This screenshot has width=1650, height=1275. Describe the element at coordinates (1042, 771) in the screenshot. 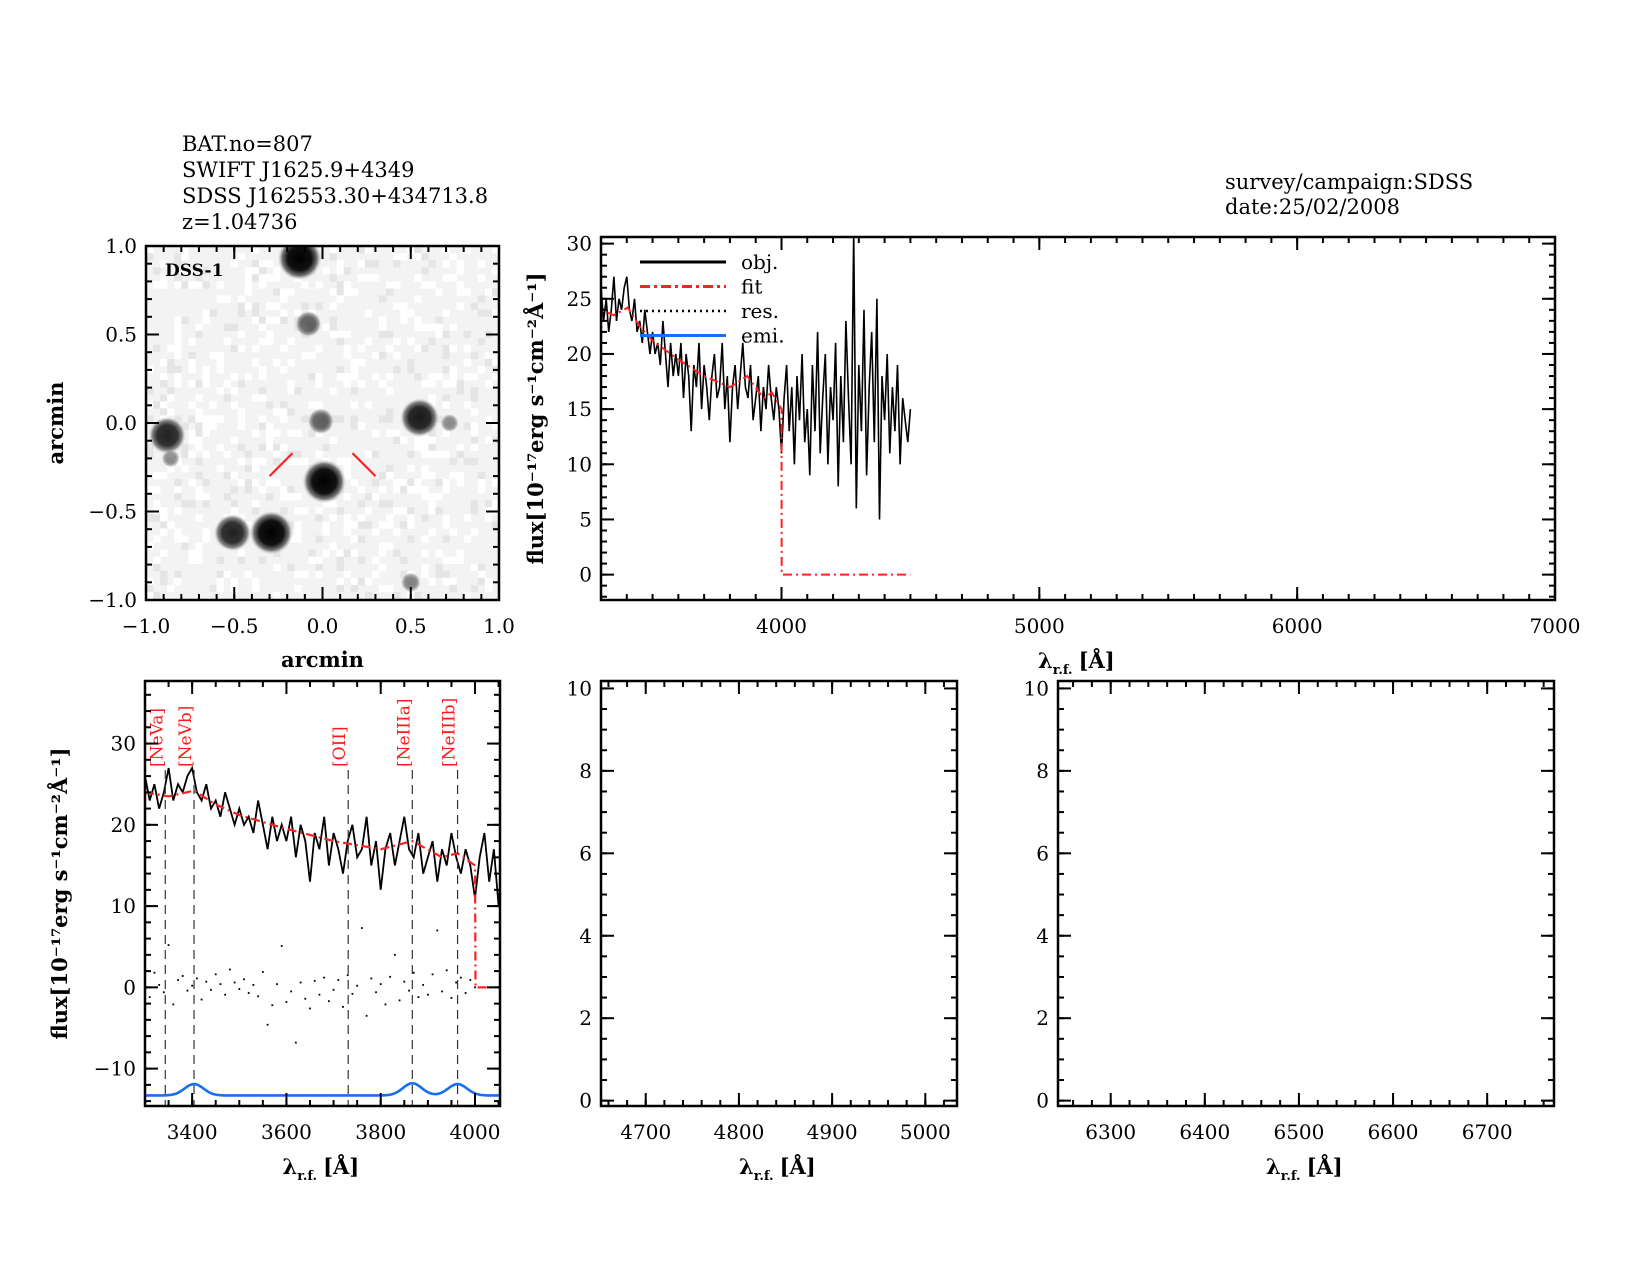

I see `y-tick-label: 8` at that location.